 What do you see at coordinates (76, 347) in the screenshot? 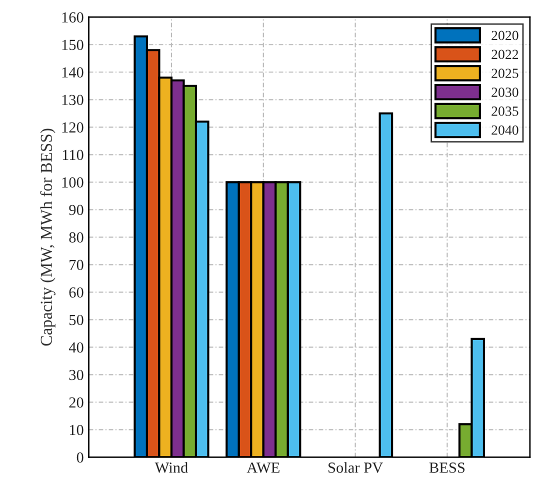
I see `y-tick-label: 40` at bounding box center [76, 347].